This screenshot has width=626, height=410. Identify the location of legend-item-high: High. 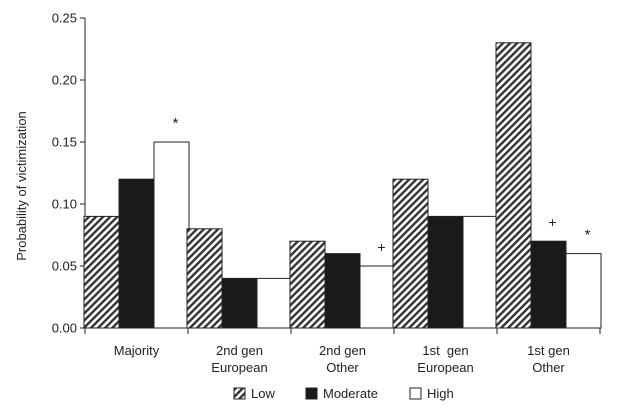
(431, 393).